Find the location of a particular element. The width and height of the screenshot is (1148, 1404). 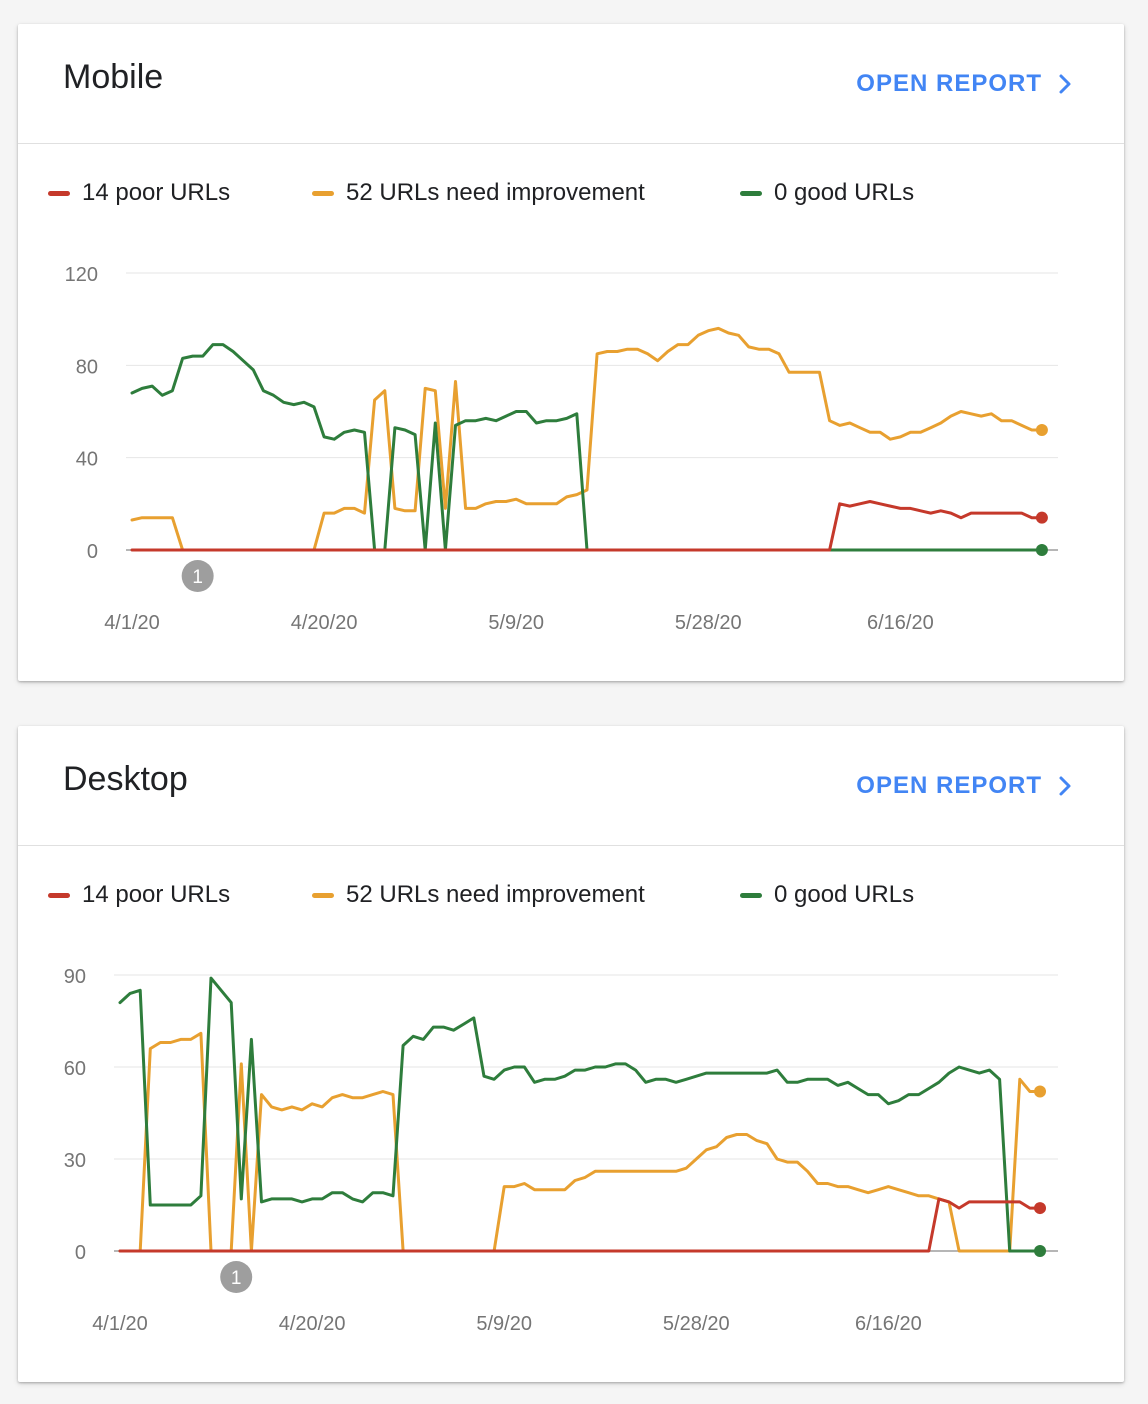

card-title: Mobile is located at coordinates (113, 77).